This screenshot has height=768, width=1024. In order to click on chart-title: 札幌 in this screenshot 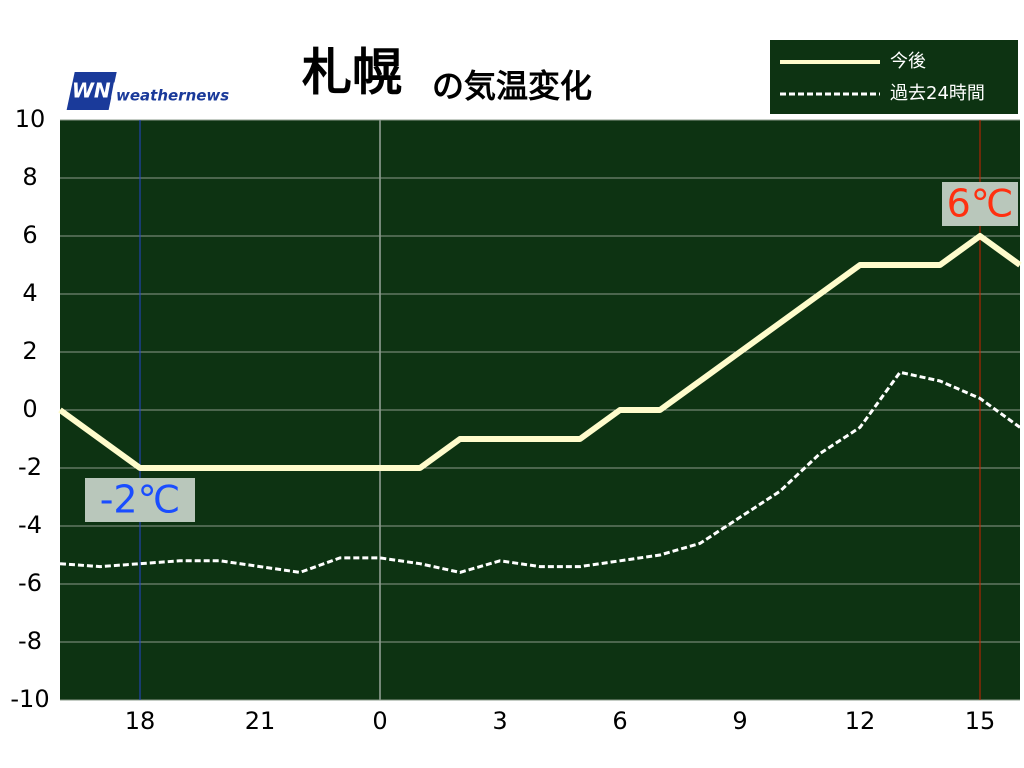, I will do `click(352, 73)`.